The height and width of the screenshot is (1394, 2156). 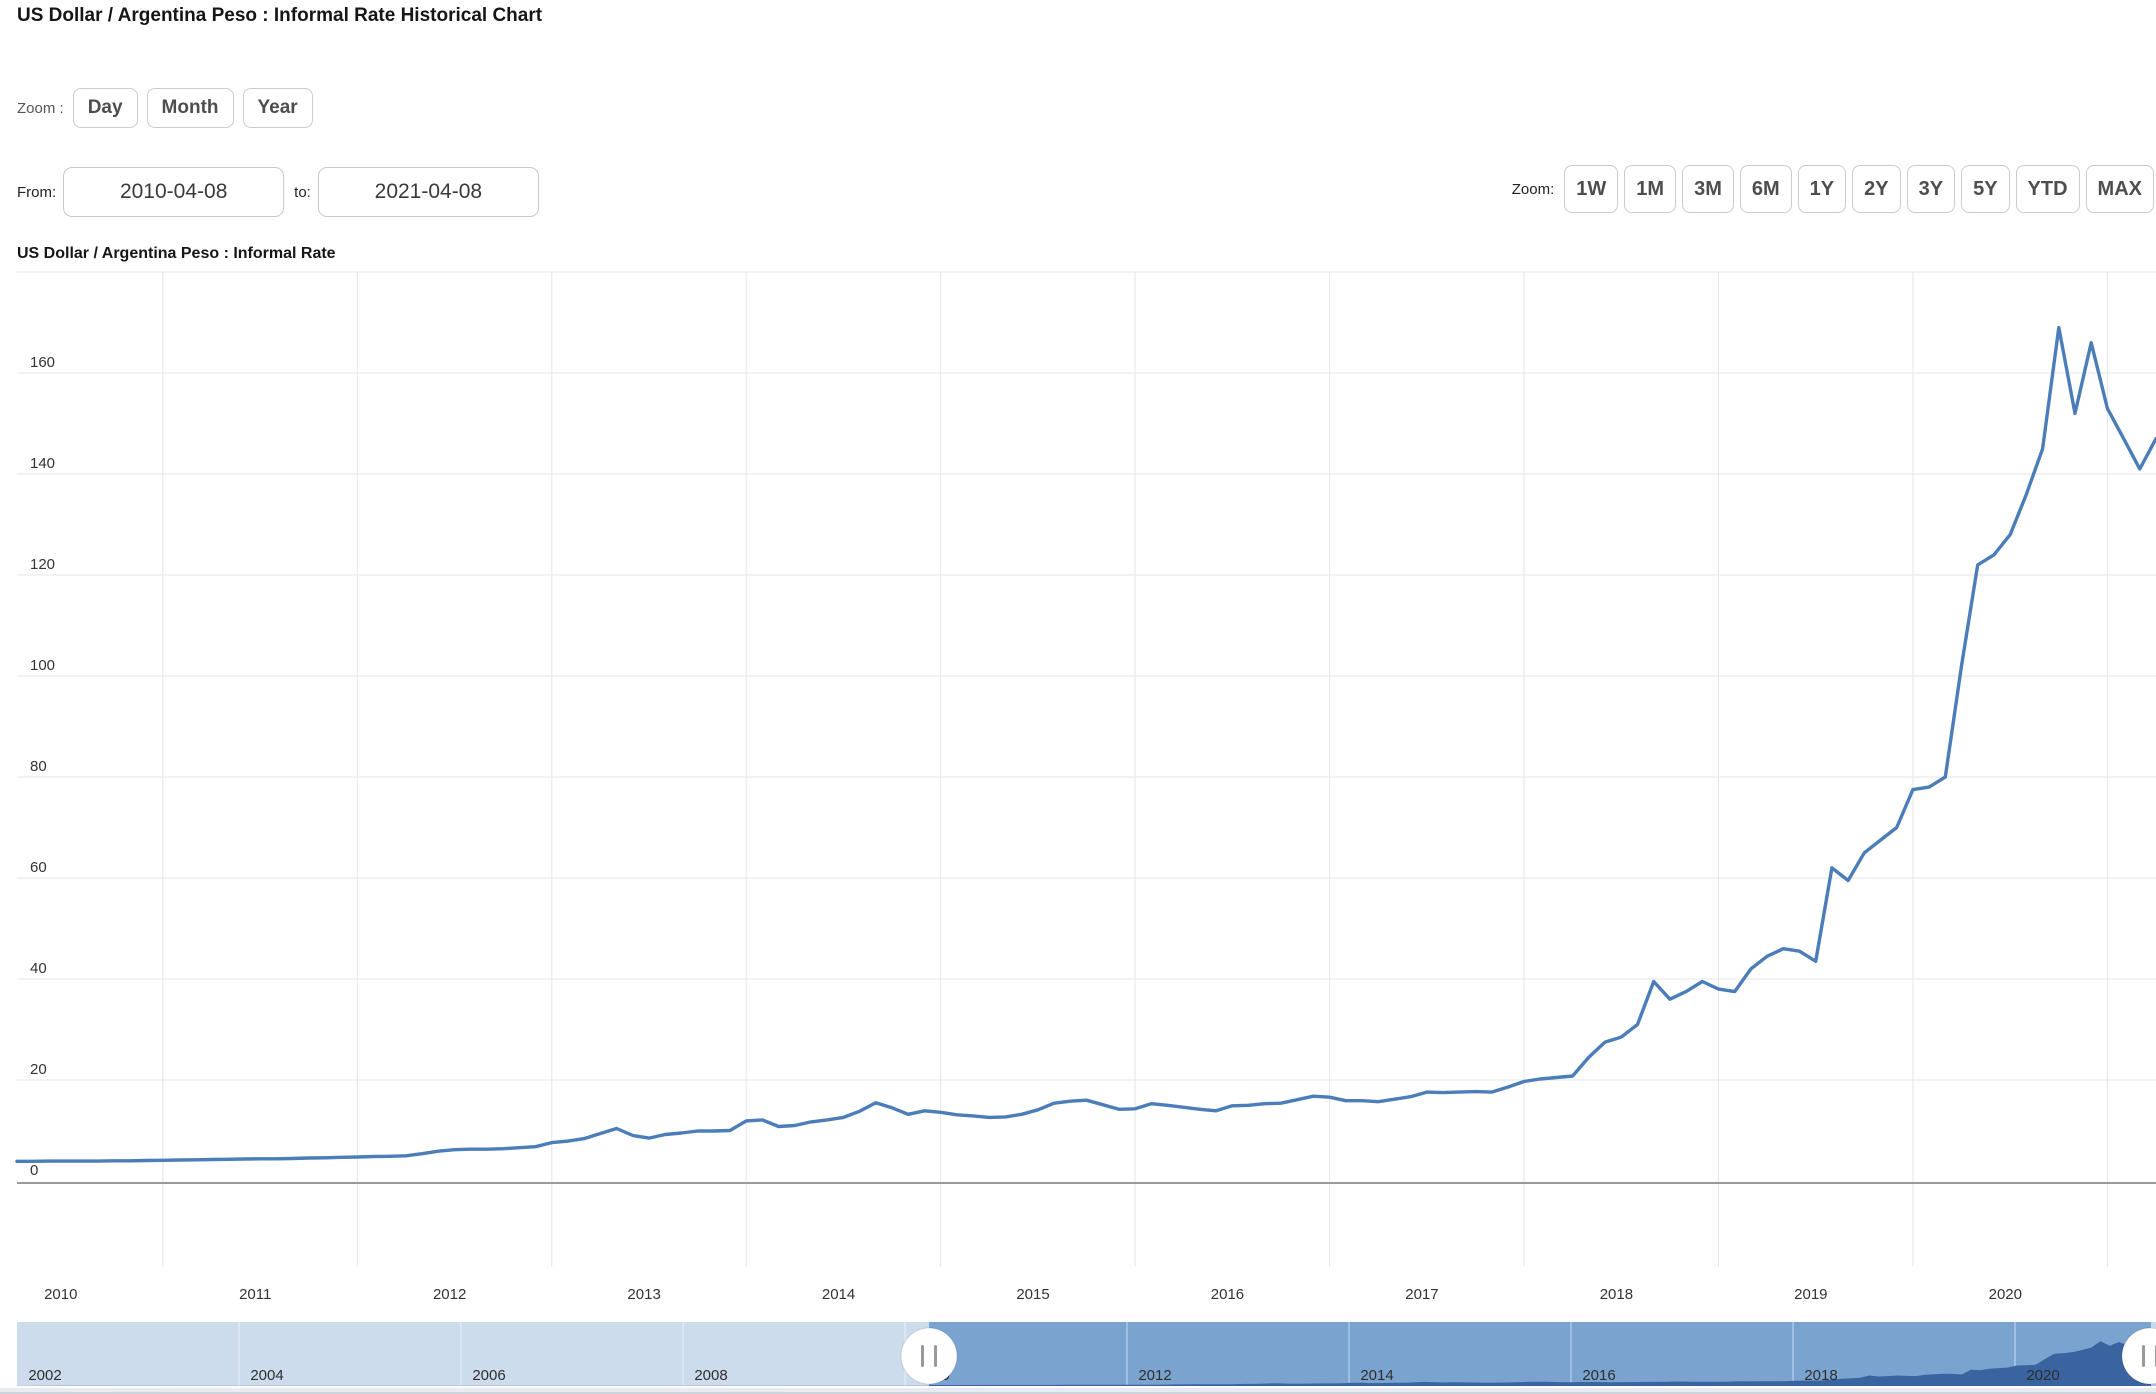 I want to click on range-1y-button: 1Y, so click(x=1822, y=189).